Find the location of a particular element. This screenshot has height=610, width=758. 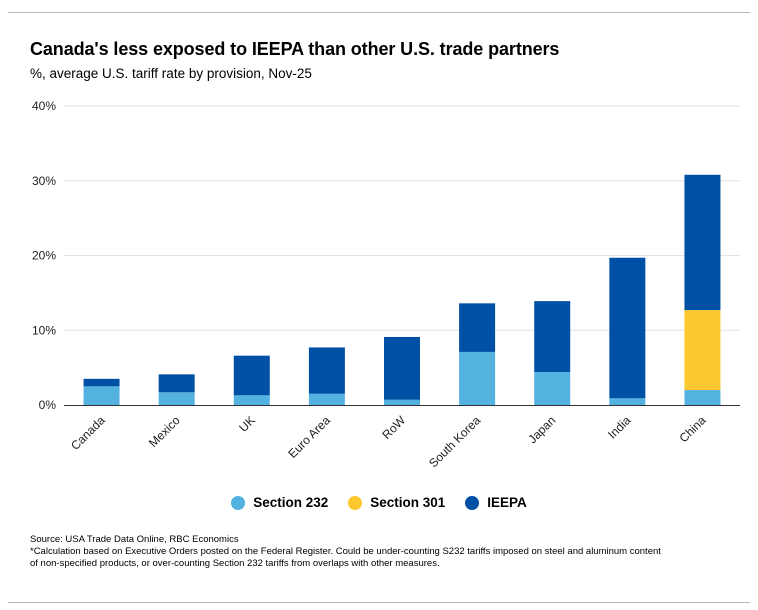

legend-item-section-301: Section 301 is located at coordinates (396, 502).